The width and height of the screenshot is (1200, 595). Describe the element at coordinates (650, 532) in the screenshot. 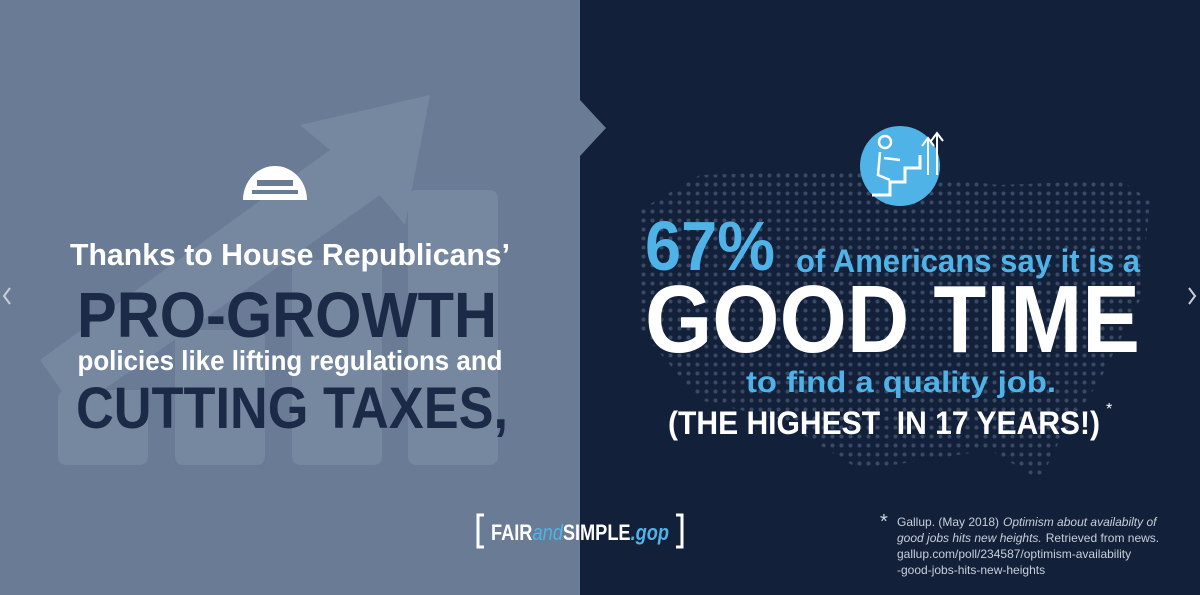

I see `logo-part: .gop` at that location.